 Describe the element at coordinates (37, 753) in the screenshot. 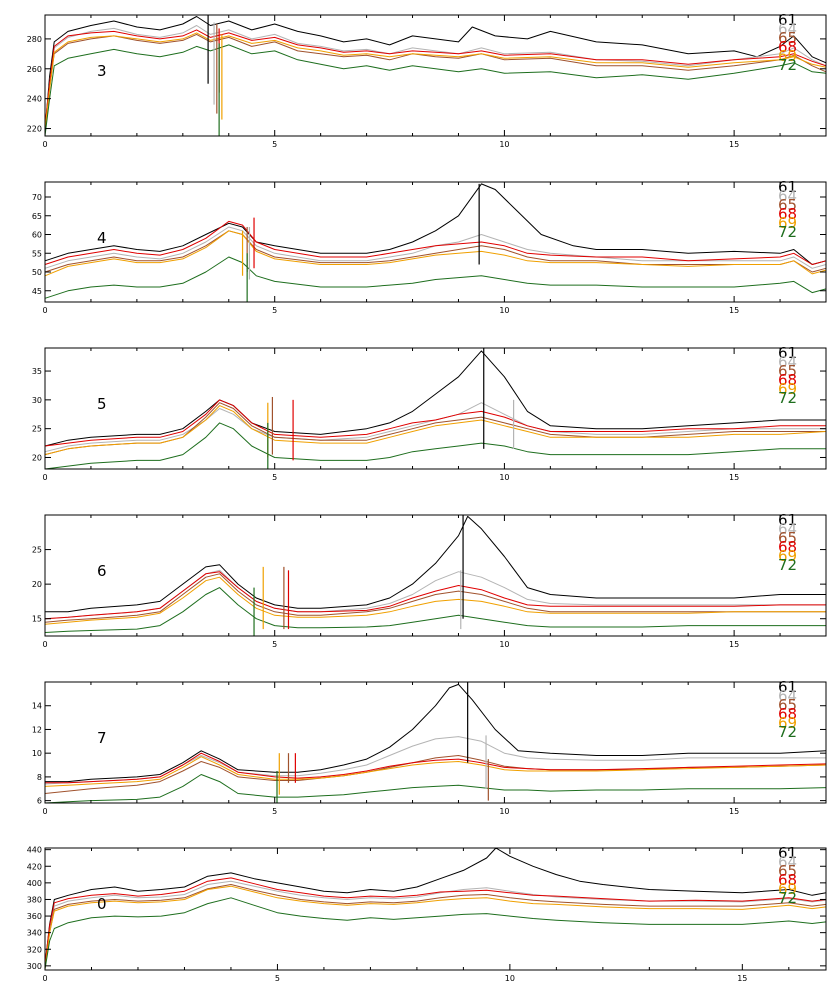

I see `y-tick-label: 10` at that location.